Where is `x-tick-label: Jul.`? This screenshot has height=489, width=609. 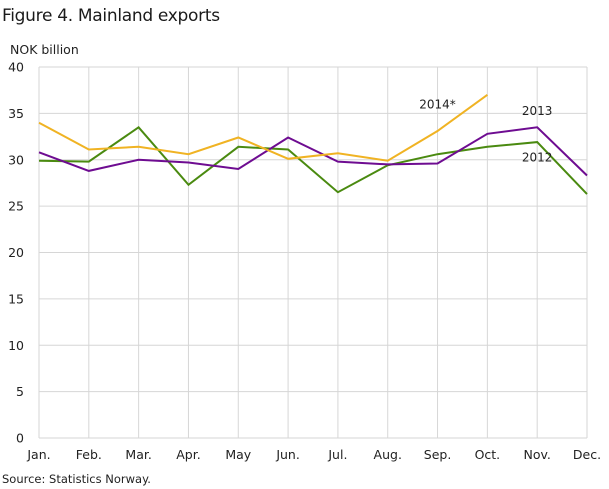
x-tick-label: Jul. is located at coordinates (337, 454).